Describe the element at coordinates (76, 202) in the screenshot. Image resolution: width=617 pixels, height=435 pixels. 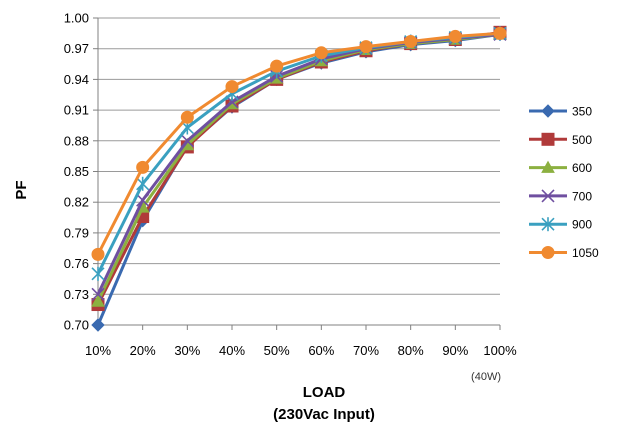
I see `y-tick-label: 0.82` at that location.